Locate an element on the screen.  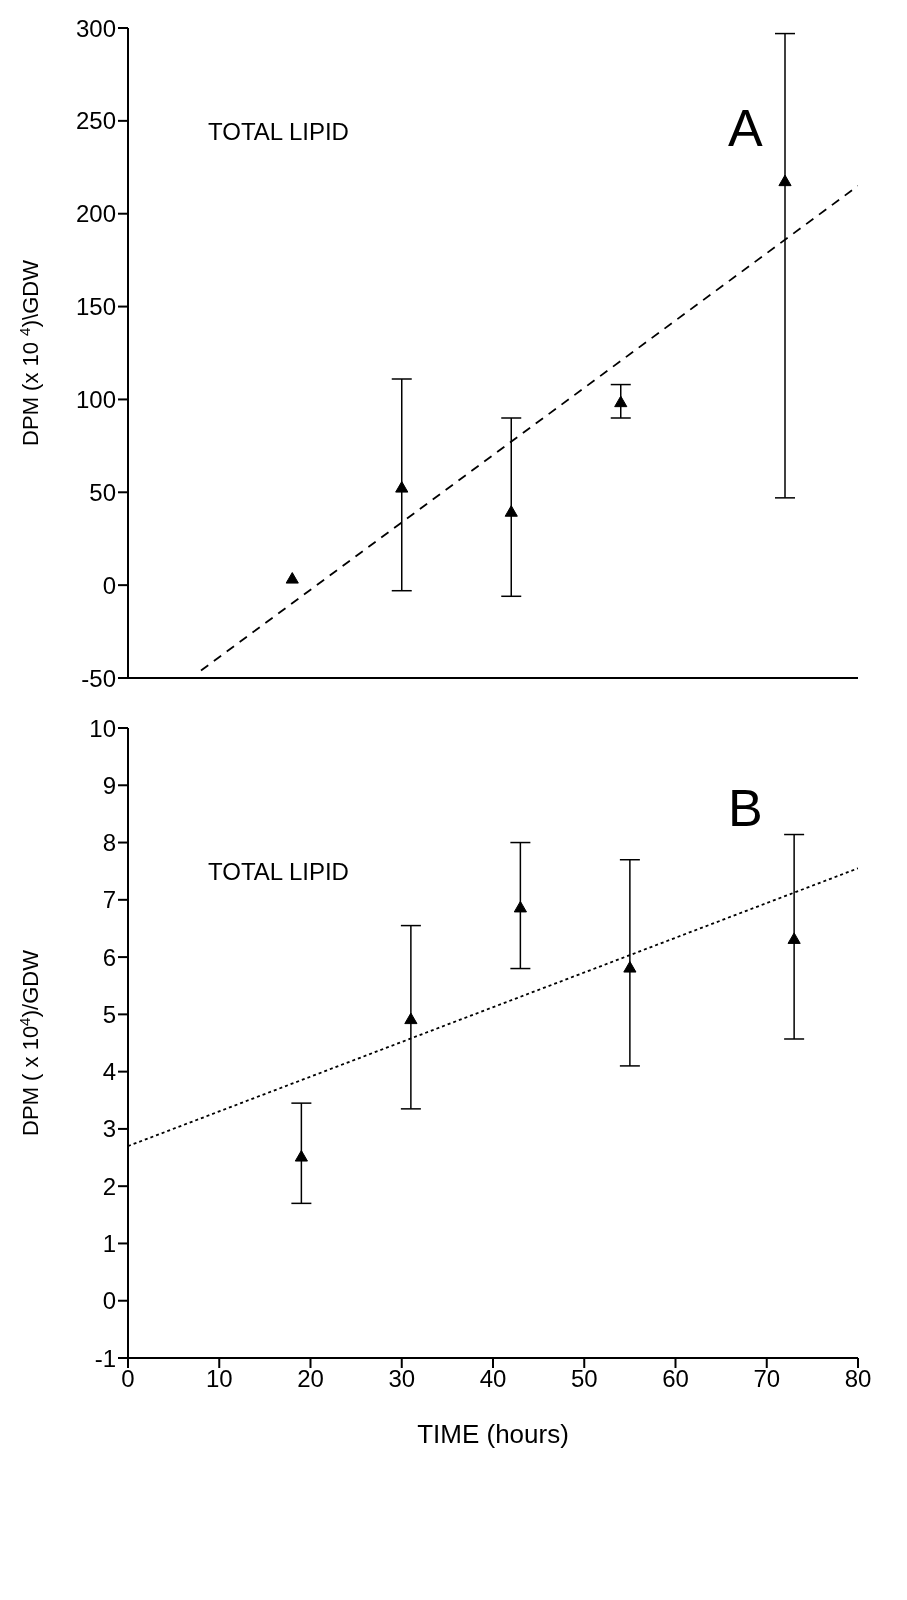
x-tick-label: 40 is located at coordinates (493, 1379).